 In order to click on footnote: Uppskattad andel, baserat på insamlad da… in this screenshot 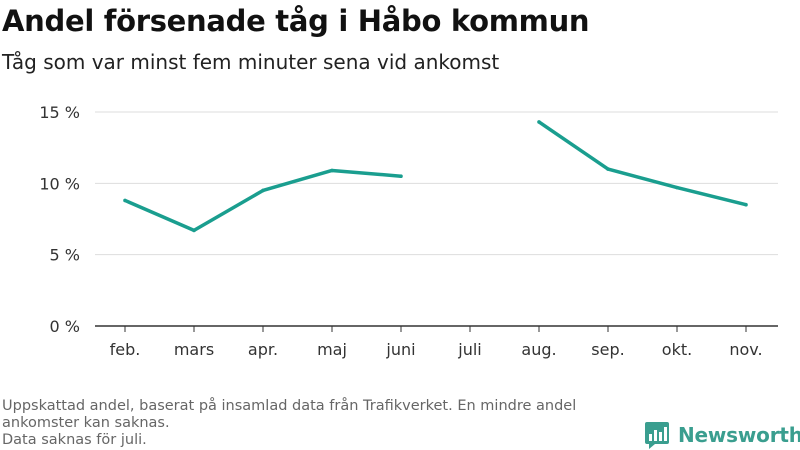, I will do `click(317, 423)`.